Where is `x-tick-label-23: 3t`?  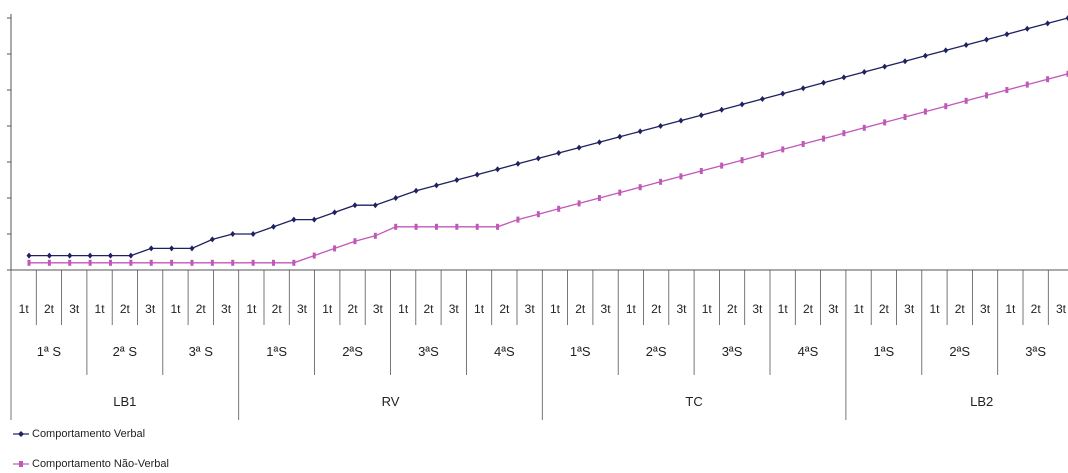
x-tick-label-23: 3t is located at coordinates (606, 309).